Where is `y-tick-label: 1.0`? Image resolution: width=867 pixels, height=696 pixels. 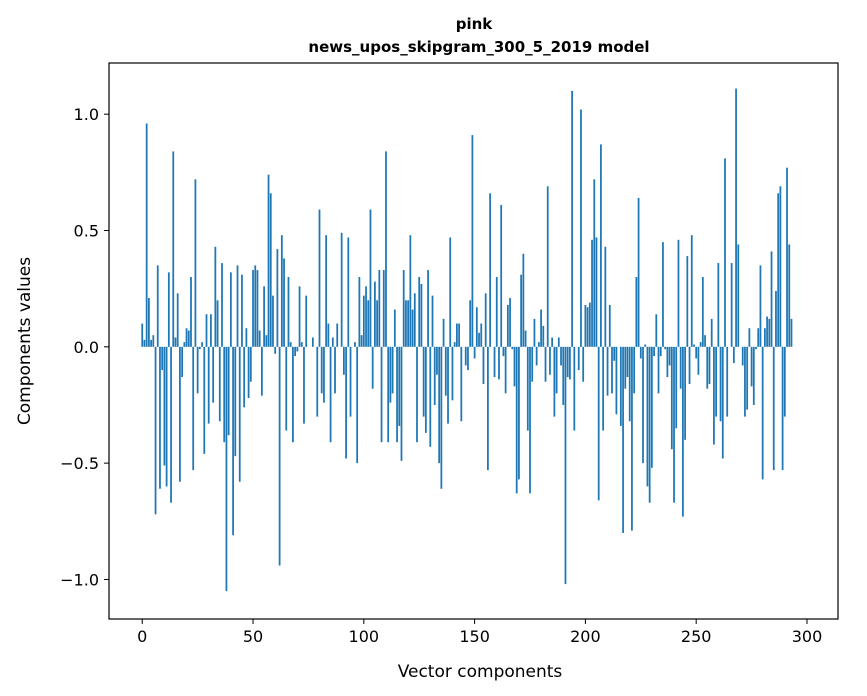
y-tick-label: 1.0 is located at coordinates (86, 114).